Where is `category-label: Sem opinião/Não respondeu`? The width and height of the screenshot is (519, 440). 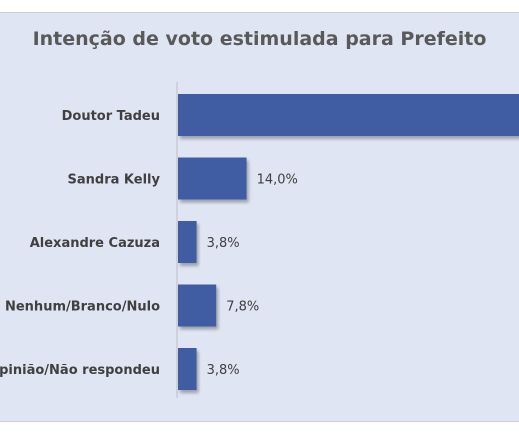
category-label: Sem opinião/Não respondeu is located at coordinates (80, 370).